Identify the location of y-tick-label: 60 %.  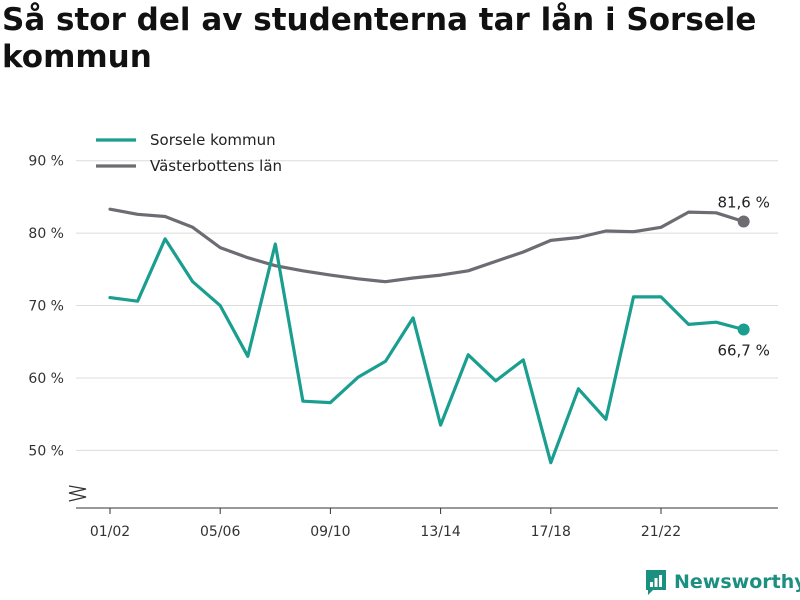
(46, 379).